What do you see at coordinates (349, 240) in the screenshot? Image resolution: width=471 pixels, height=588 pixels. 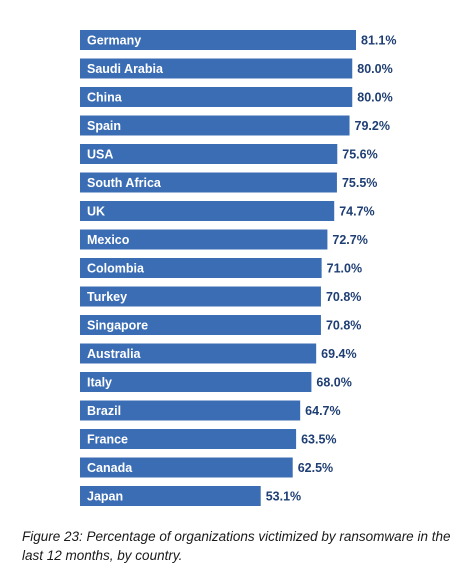 I see `value-label-mexico: 72.7%` at bounding box center [349, 240].